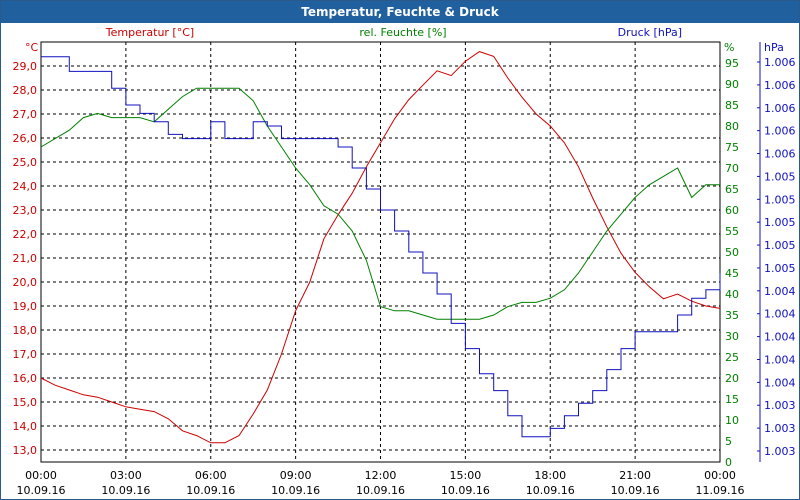 This screenshot has height=500, width=800. I want to click on legend-entry: Temperatur [°C], so click(149, 32).